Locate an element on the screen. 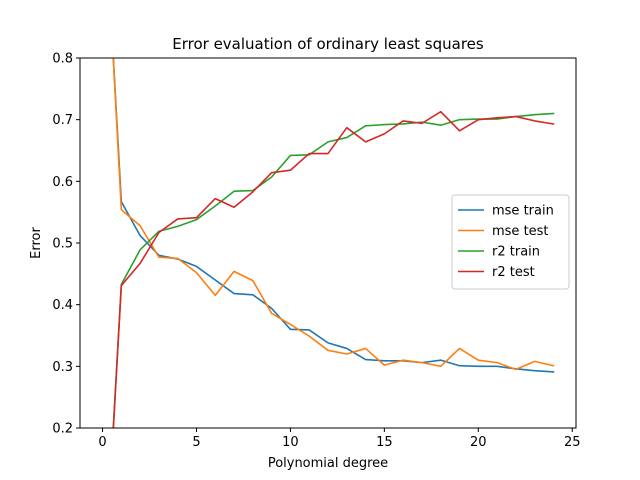  x-tick-label: 25 is located at coordinates (572, 442).